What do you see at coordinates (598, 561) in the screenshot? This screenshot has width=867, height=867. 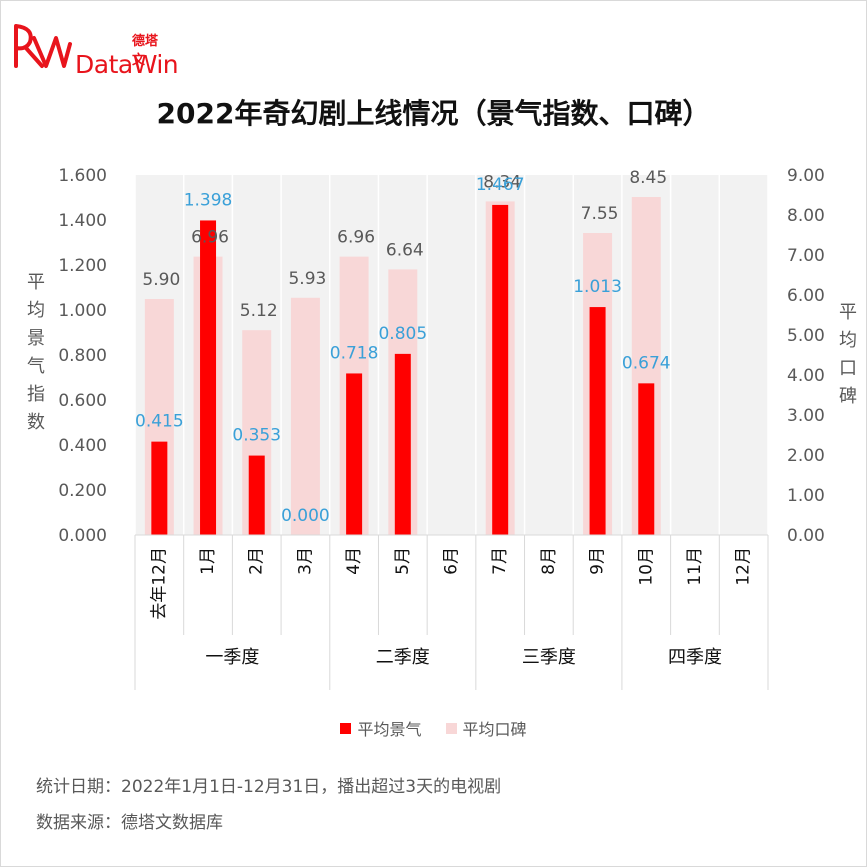 I see `x-tick-label: 9月` at bounding box center [598, 561].